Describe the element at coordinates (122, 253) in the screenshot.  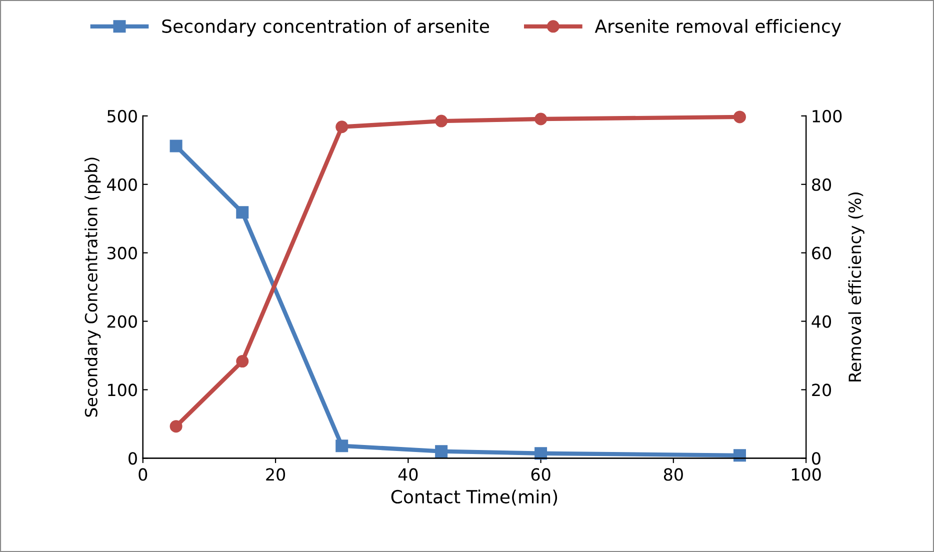
I see `y-tick-label: 300` at that location.